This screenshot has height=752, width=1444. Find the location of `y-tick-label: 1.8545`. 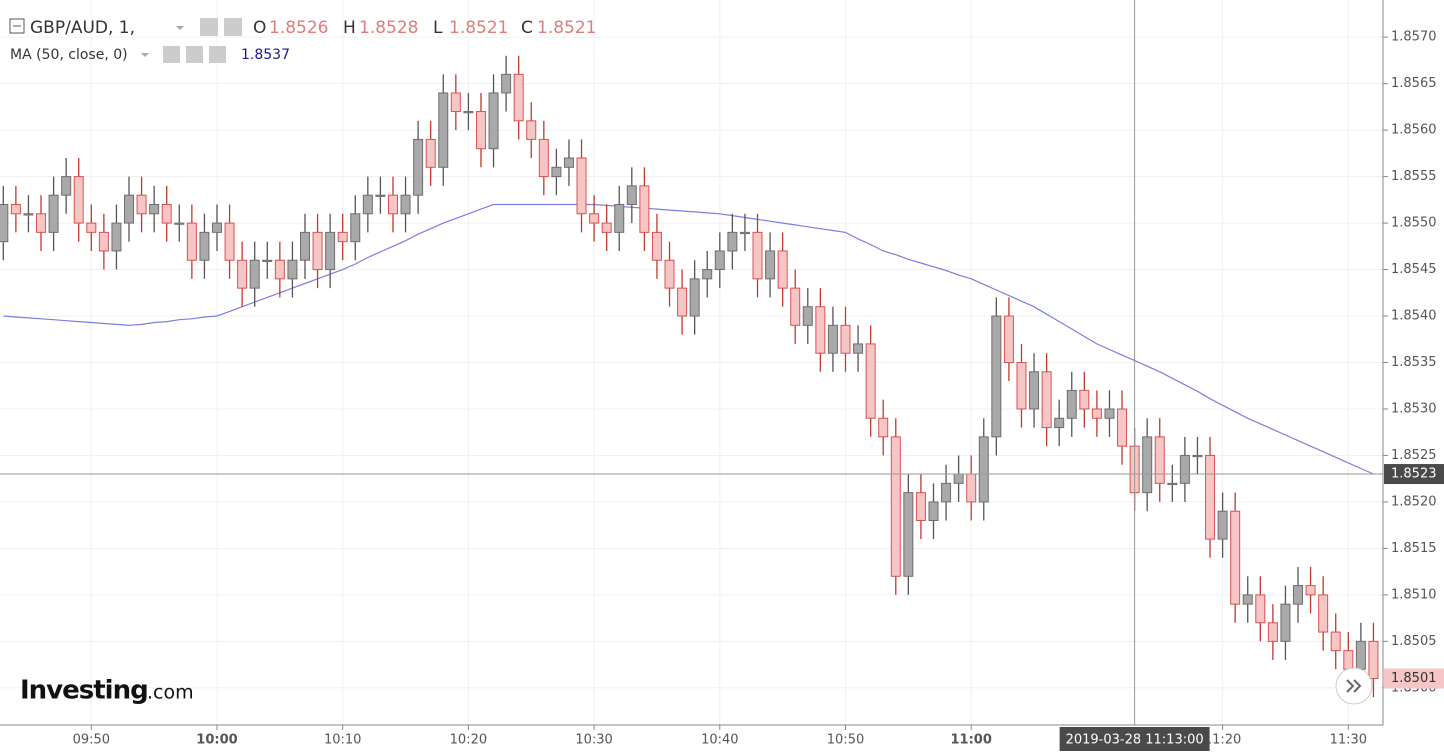

y-tick-label: 1.8545 is located at coordinates (1414, 269).